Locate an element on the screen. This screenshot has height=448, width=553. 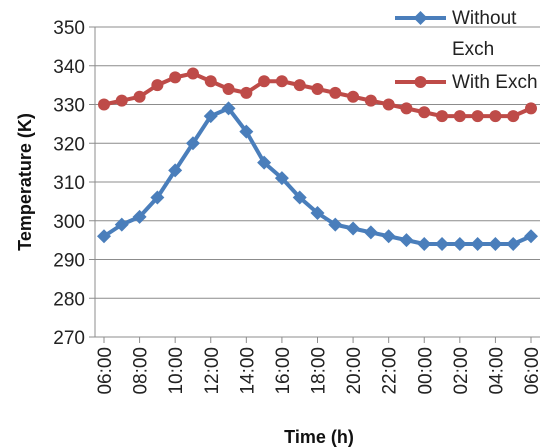
x-tick-label-7: 20:00 is located at coordinates (354, 371).